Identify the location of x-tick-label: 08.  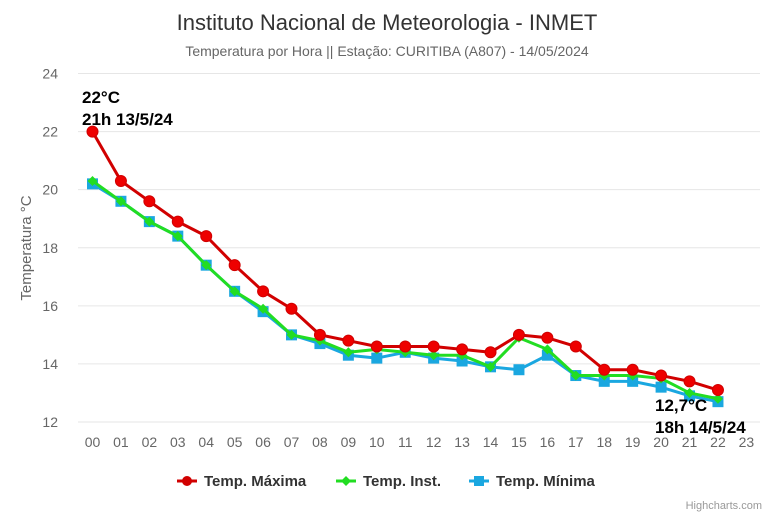
(320, 442).